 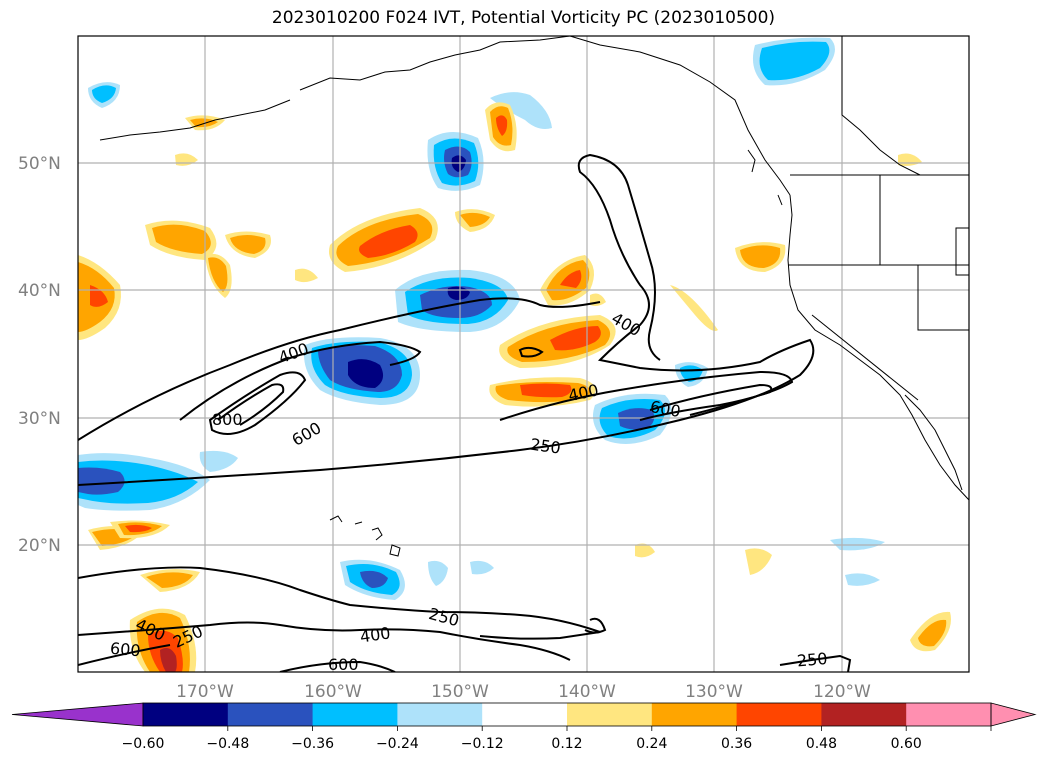 What do you see at coordinates (435, 63) in the screenshot?
I see `alaska-coastline` at bounding box center [435, 63].